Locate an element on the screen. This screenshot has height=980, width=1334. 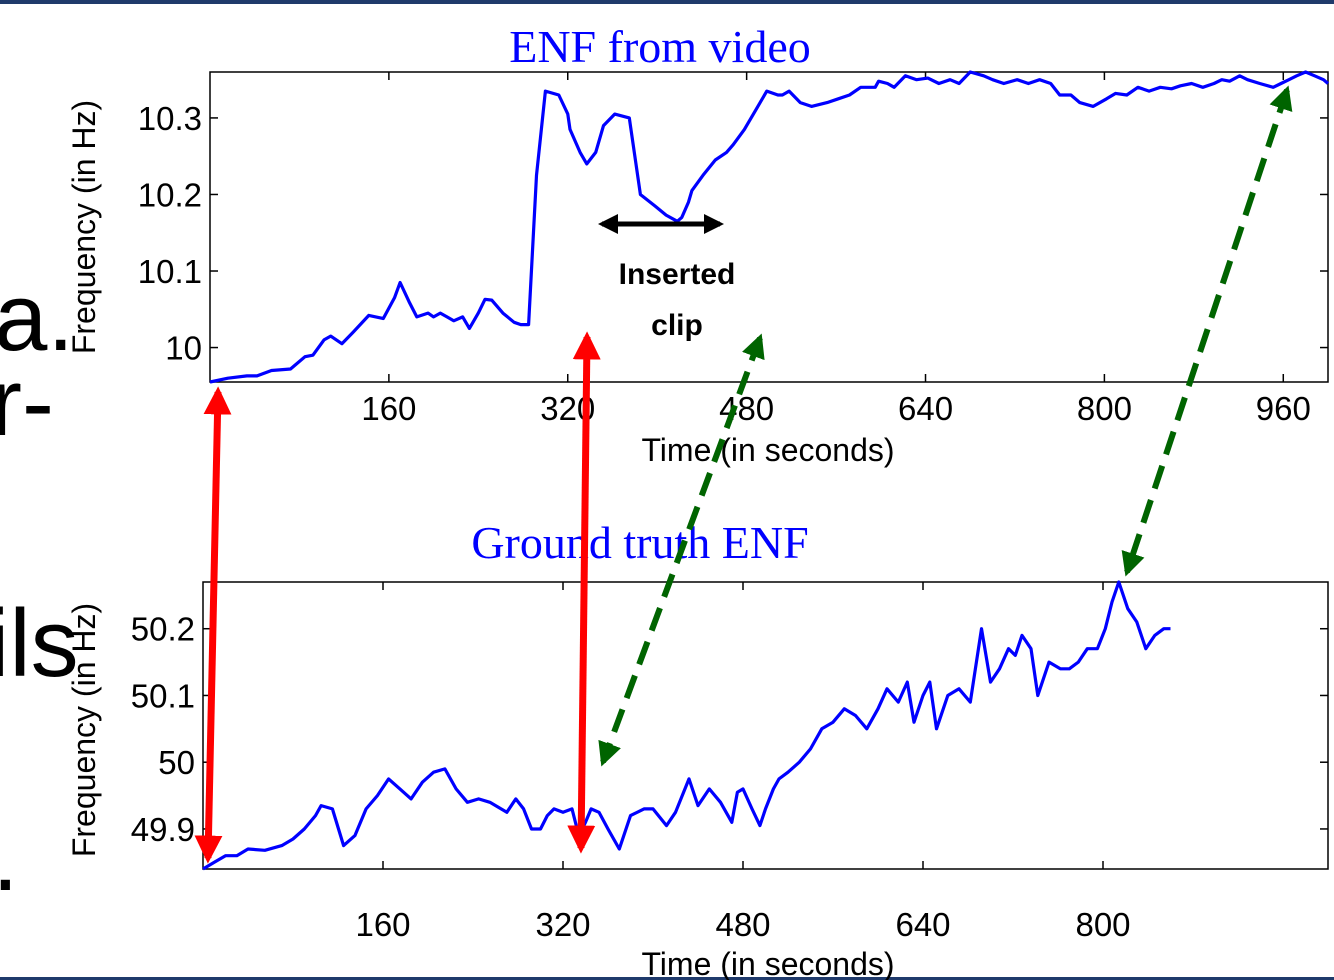
footer-bar is located at coordinates (667, 978).